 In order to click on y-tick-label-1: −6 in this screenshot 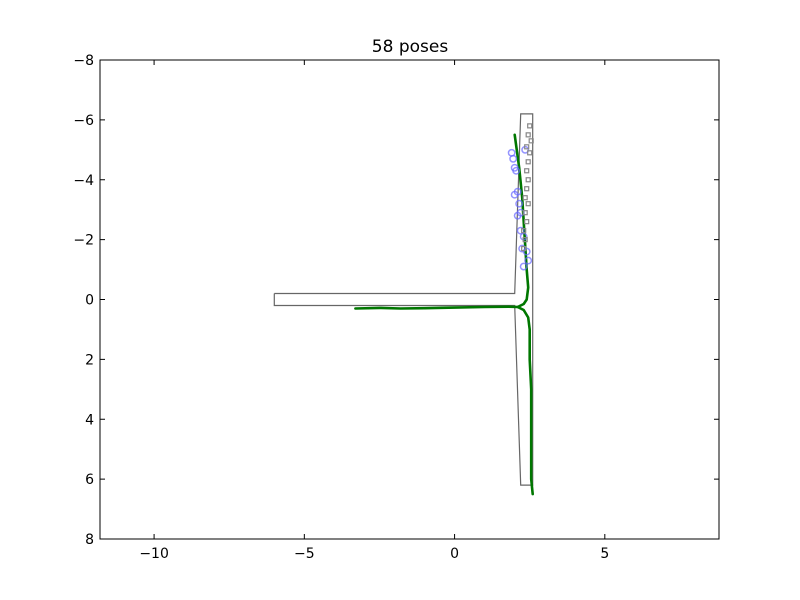, I will do `click(83, 121)`.